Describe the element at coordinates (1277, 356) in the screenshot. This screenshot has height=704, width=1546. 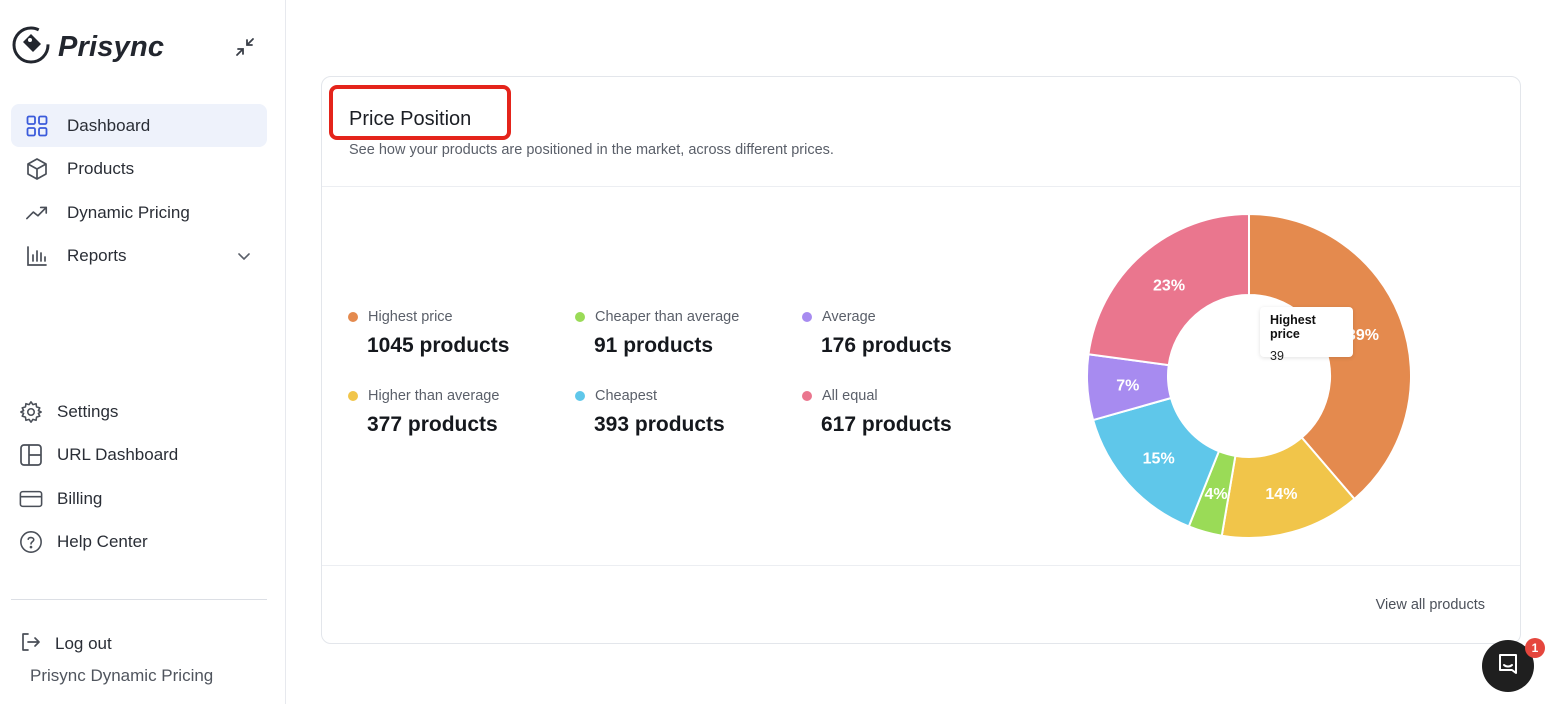
I see `tooltip-value: 39` at that location.